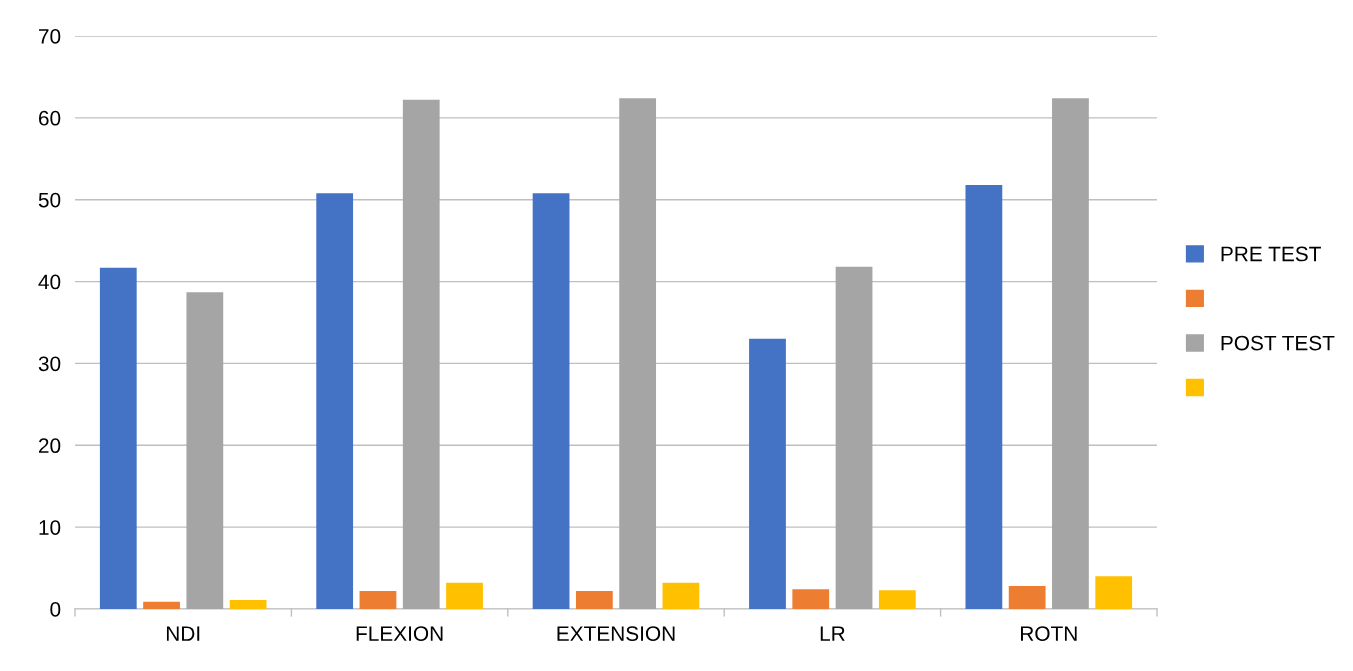 The height and width of the screenshot is (671, 1353). Describe the element at coordinates (50, 36) in the screenshot. I see `y-tick-label: 70` at that location.